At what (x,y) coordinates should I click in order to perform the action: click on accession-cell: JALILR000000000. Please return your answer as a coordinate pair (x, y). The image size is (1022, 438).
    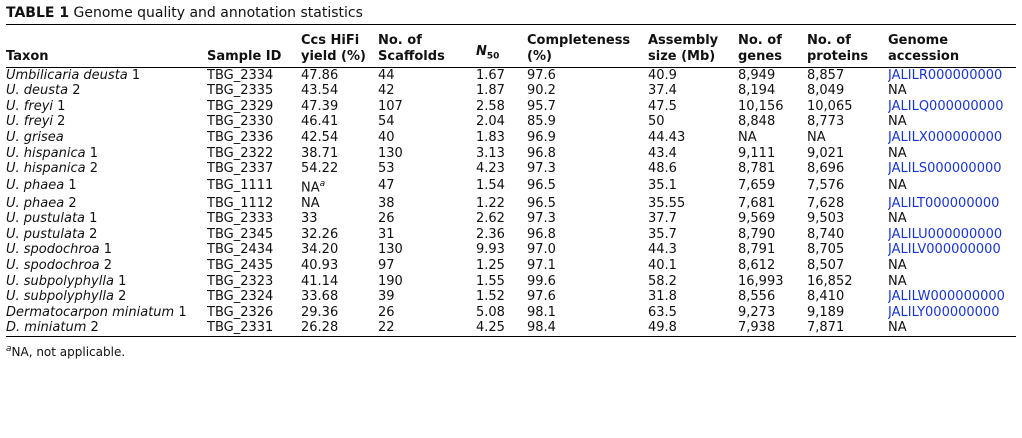
    Looking at the image, I should click on (952, 75).